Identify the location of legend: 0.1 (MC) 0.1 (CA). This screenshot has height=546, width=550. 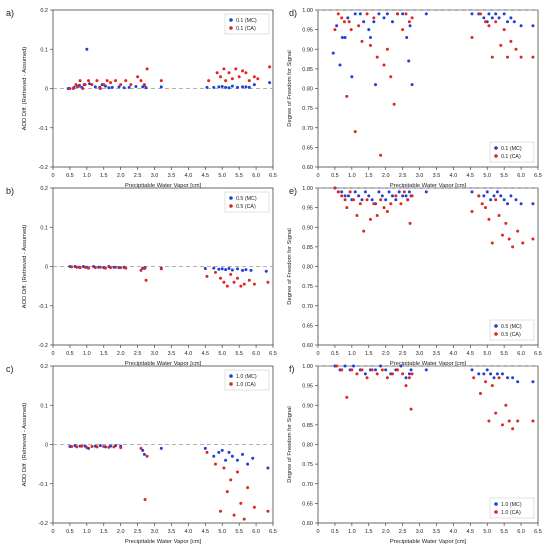
(247, 24).